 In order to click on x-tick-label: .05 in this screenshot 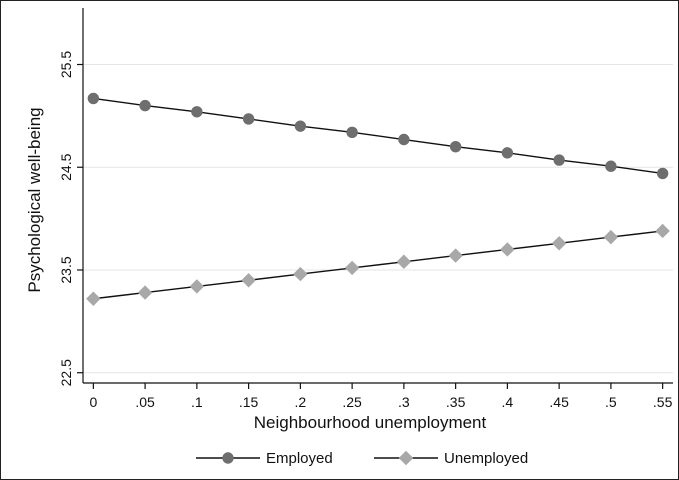, I will do `click(145, 402)`.